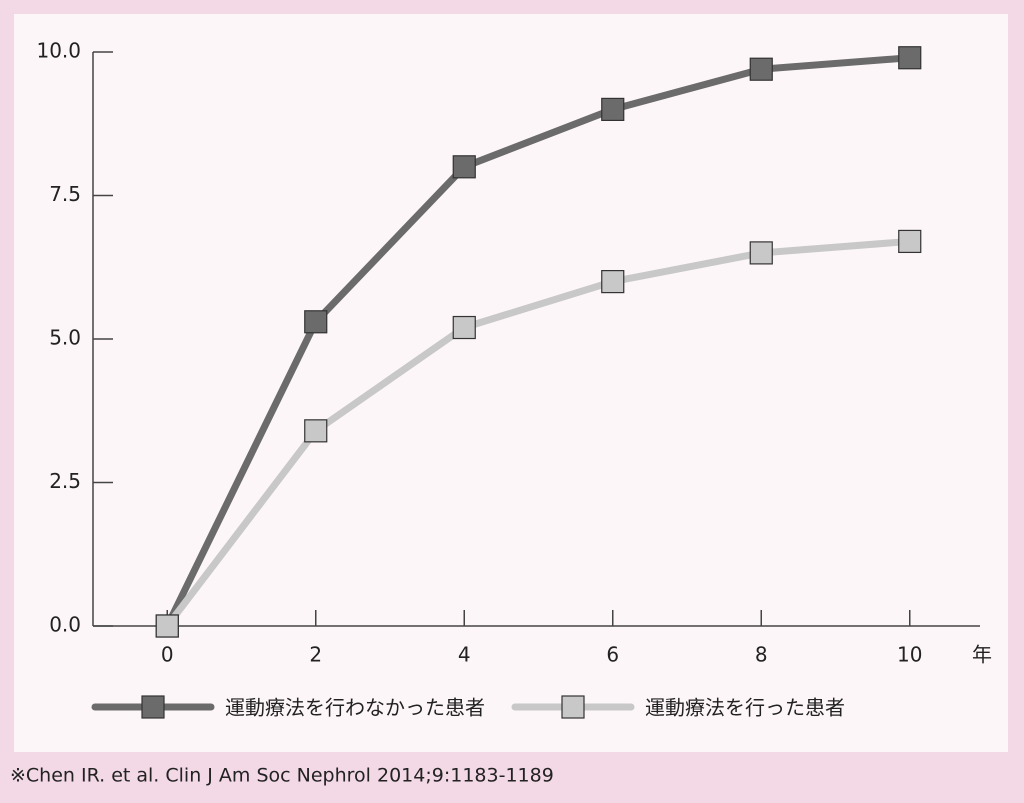 This screenshot has width=1024, height=803. Describe the element at coordinates (58, 51) in the screenshot. I see `y-tick-label: 10.0` at that location.